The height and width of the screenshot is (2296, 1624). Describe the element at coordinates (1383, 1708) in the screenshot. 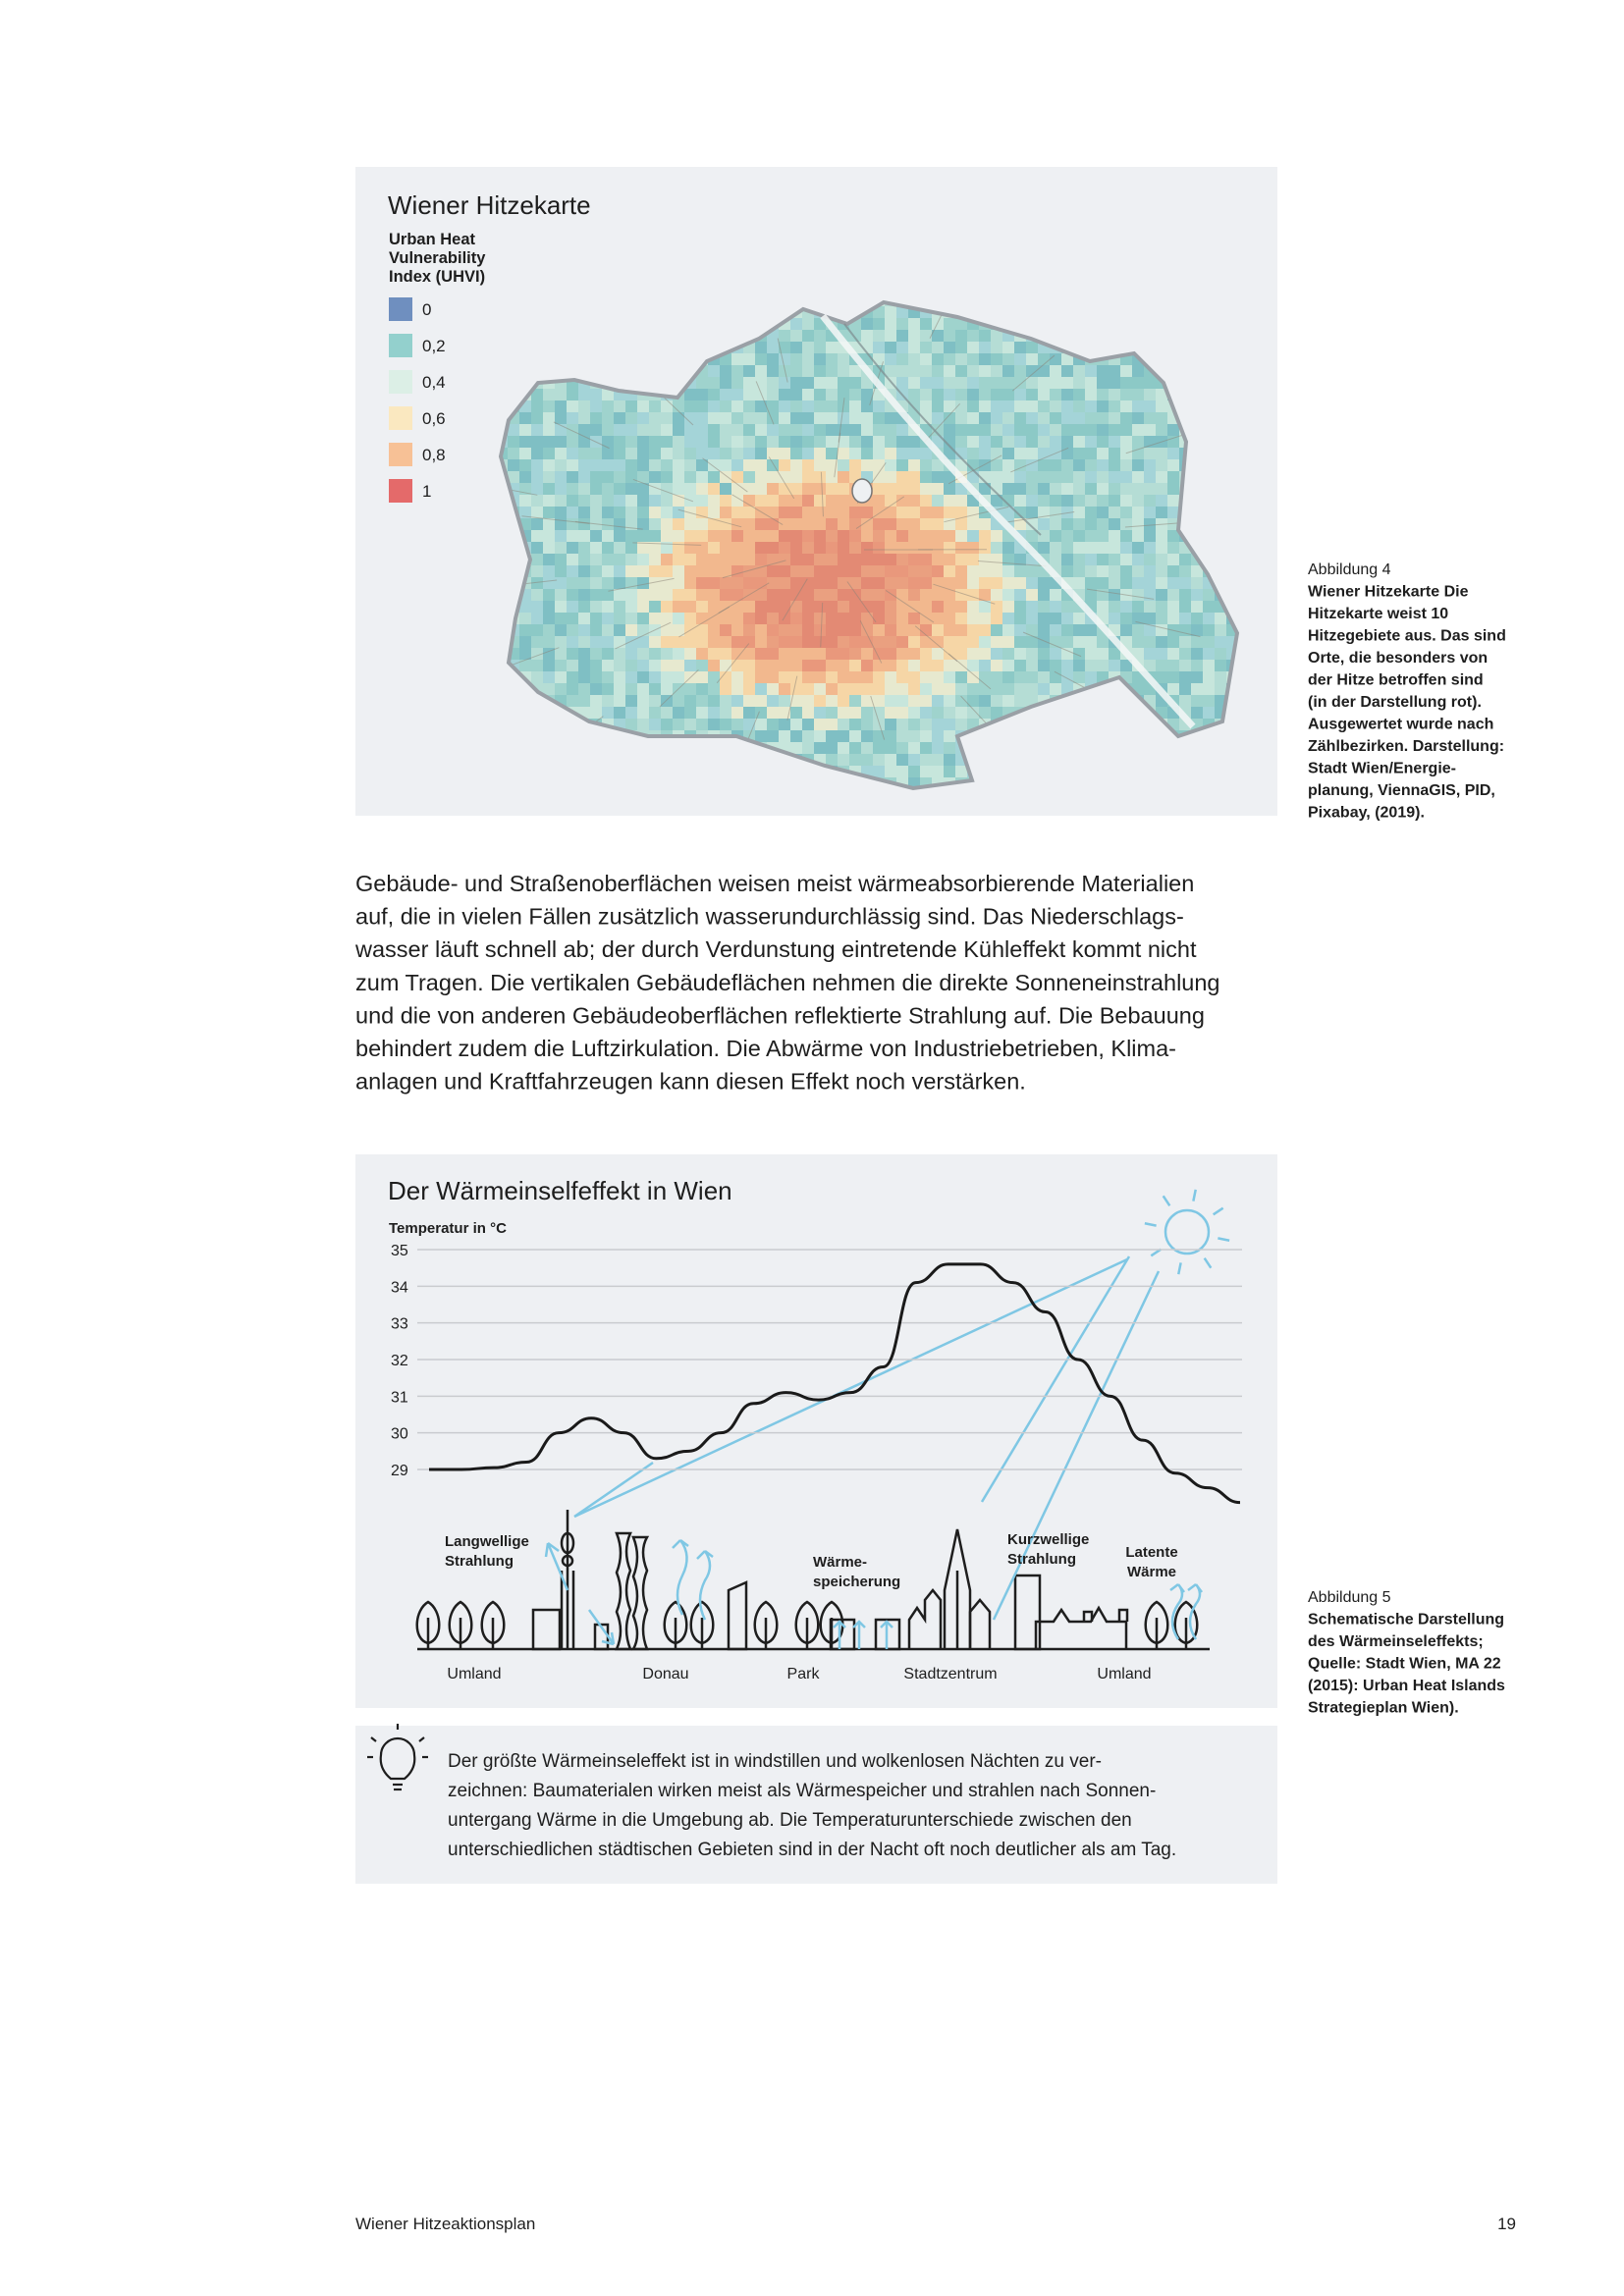

I see `caption-line: Strategieplan Wien).` at that location.